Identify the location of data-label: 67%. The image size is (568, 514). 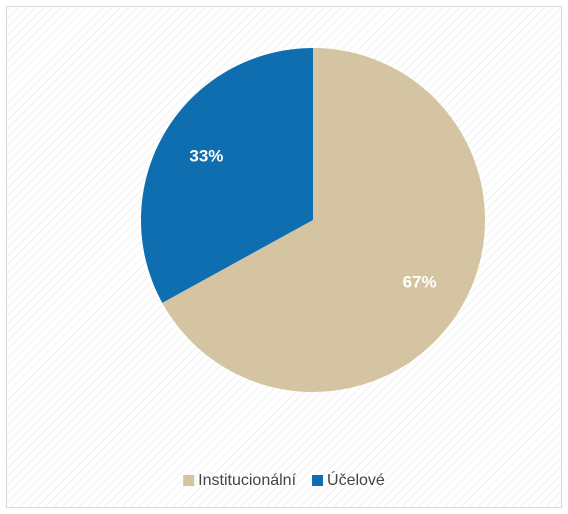
(420, 282).